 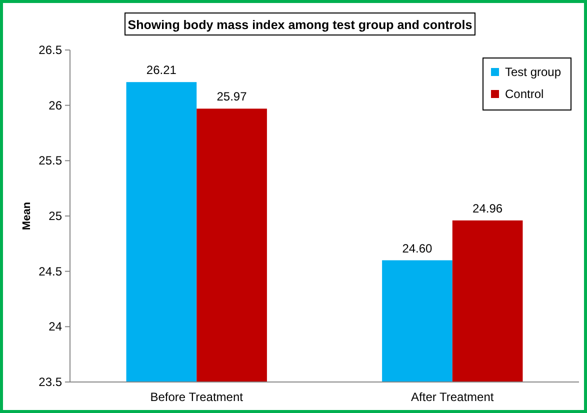 What do you see at coordinates (197, 397) in the screenshot?
I see `x-tick-label: Before Treatment` at bounding box center [197, 397].